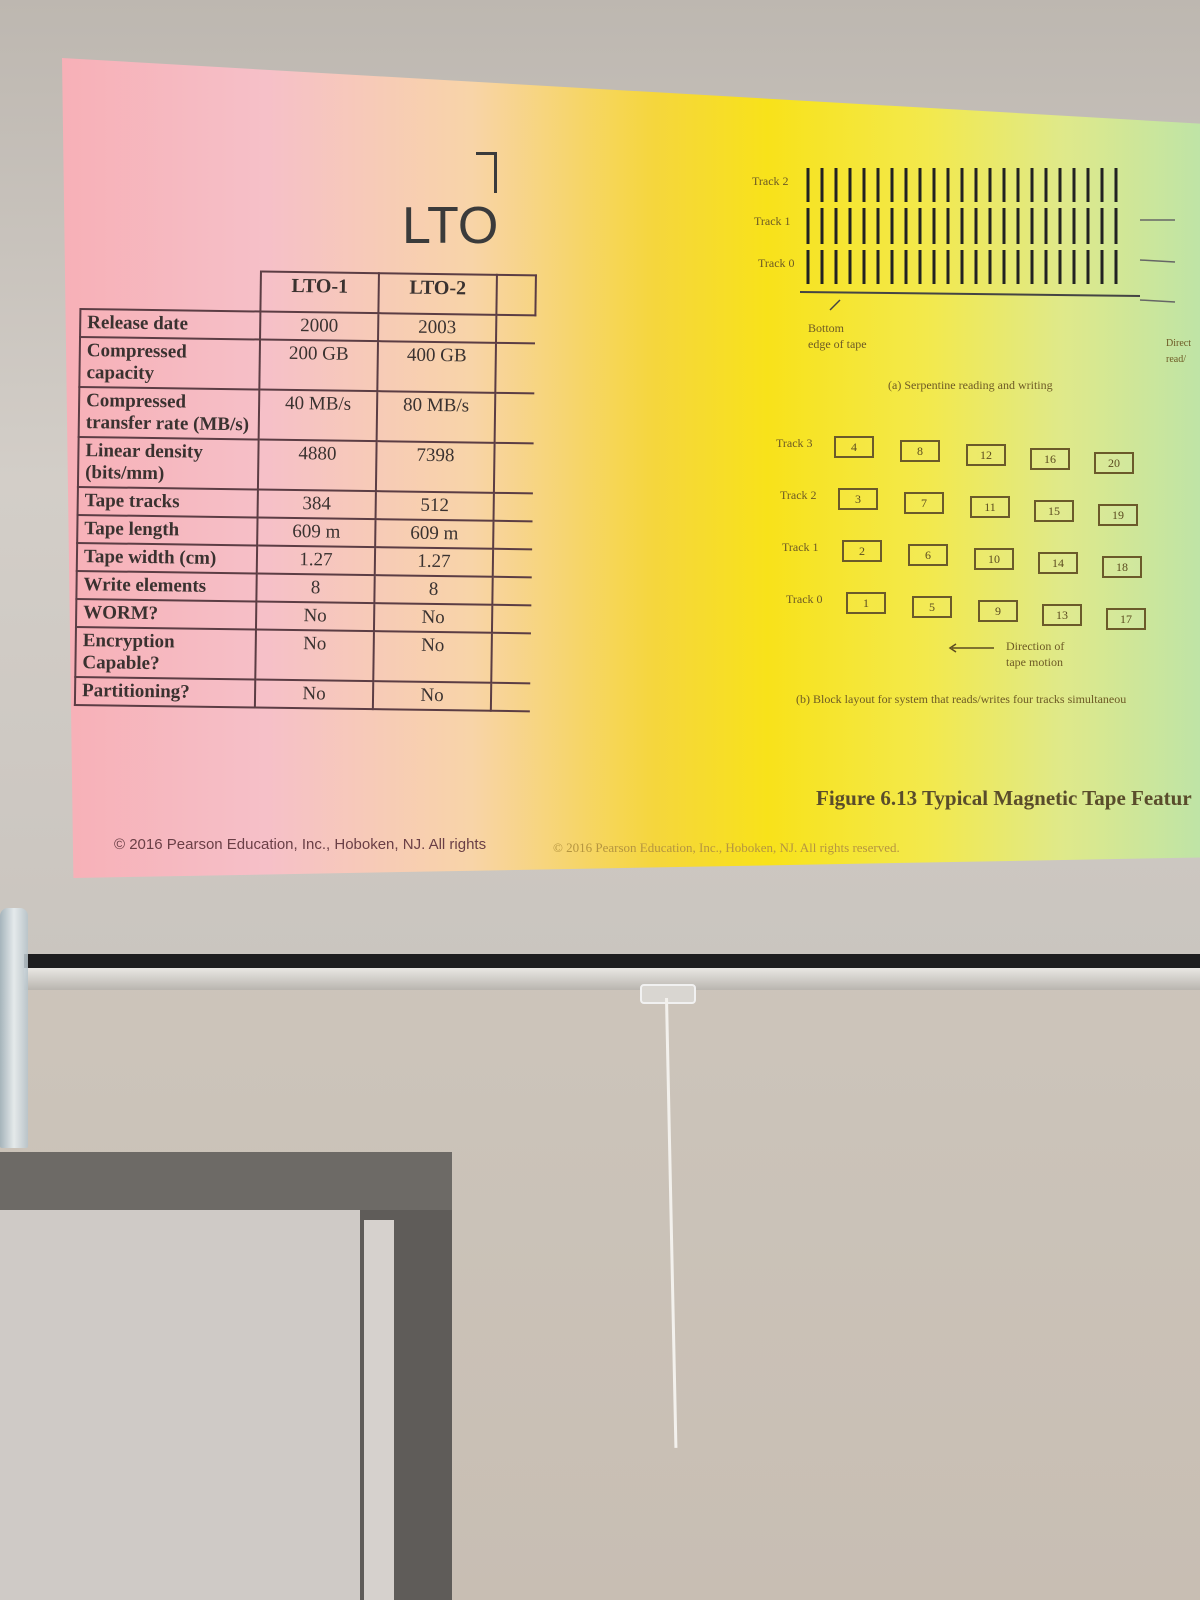 The image size is (1200, 1600). Describe the element at coordinates (772, 221) in the screenshot. I see `serpentine-track-label: Track 1` at that location.